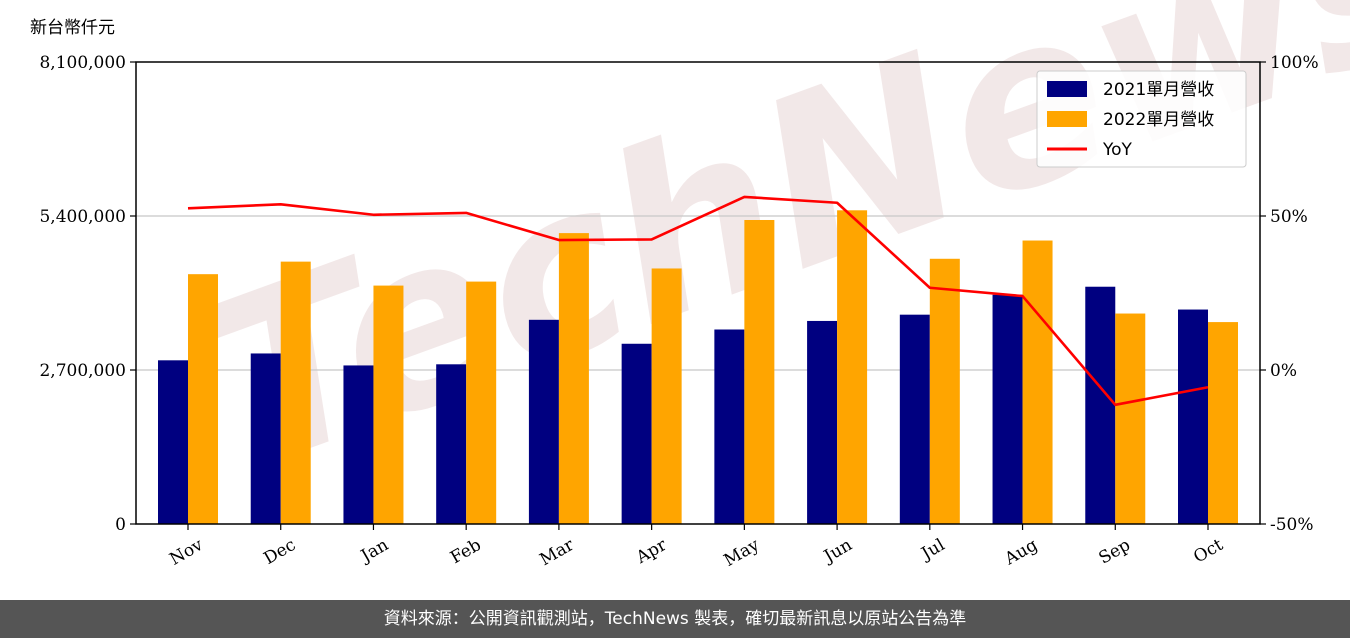 Image resolution: width=1350 pixels, height=638 pixels. What do you see at coordinates (1115, 552) in the screenshot?
I see `x-tick-label: Sep` at bounding box center [1115, 552].